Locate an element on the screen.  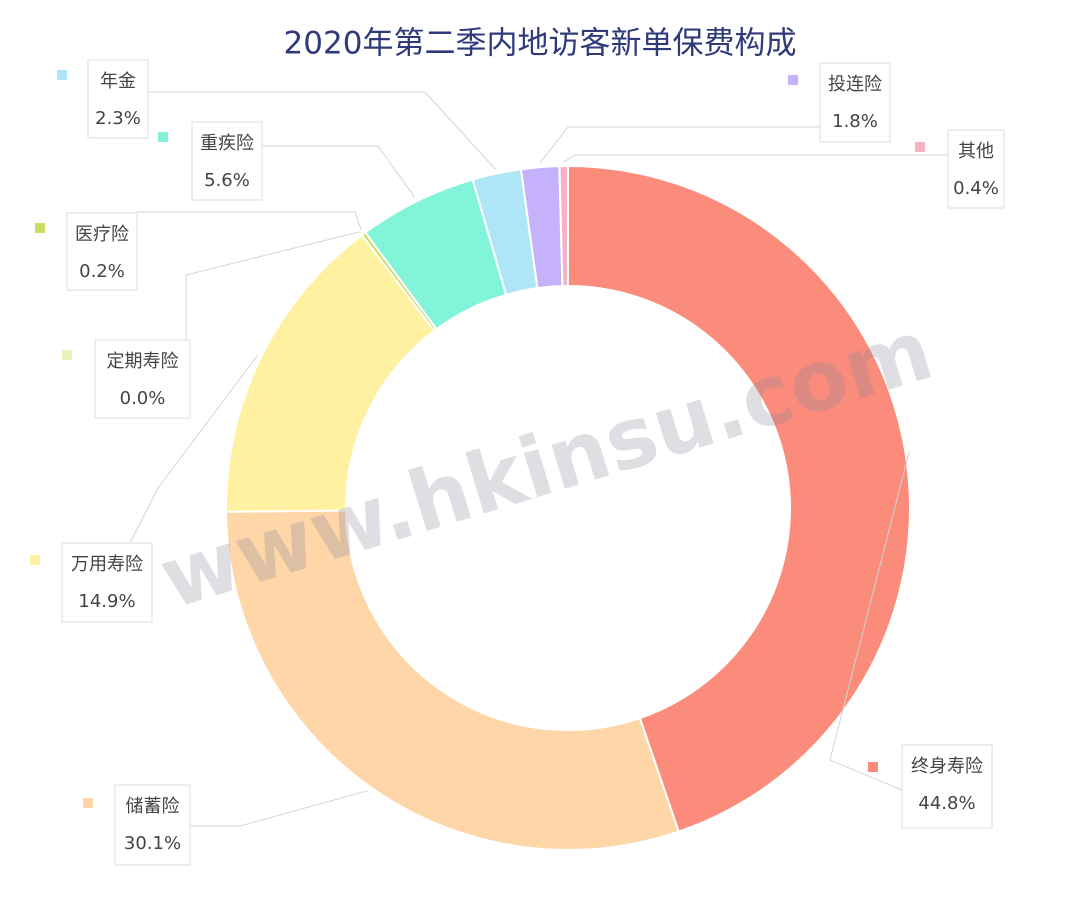
value-label: 2.3% is located at coordinates (118, 118).